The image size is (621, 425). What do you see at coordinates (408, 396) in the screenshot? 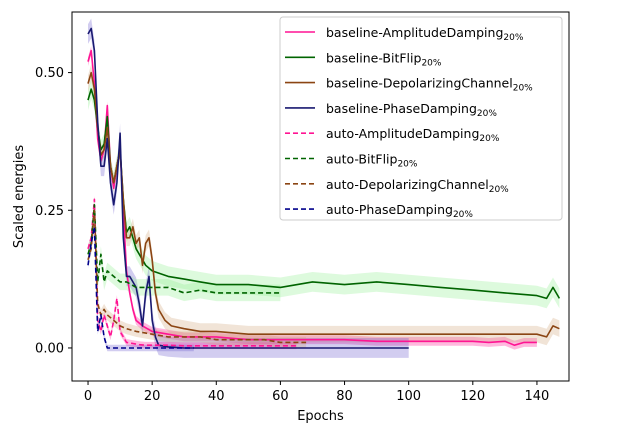
I see `x-tick-label: 100` at bounding box center [408, 396].